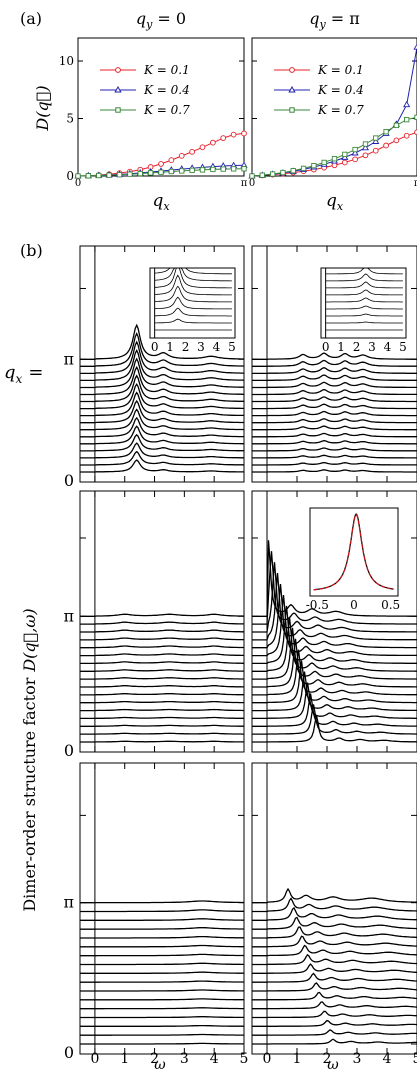 The height and width of the screenshot is (1070, 417). I want to click on inset-tick-label: 1, so click(341, 347).